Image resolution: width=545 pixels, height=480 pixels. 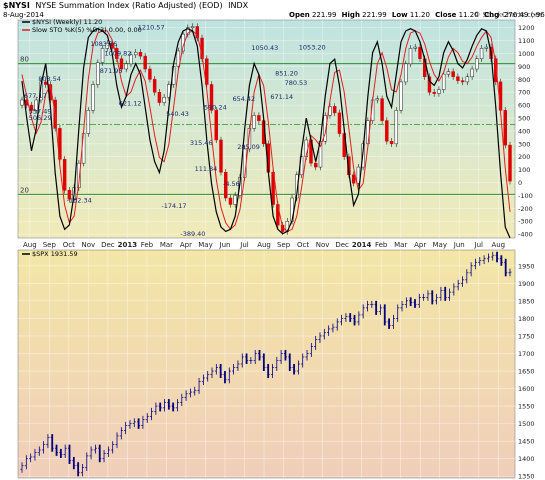 What do you see at coordinates (49, 79) in the screenshot?
I see `price-annotation: 808.54` at bounding box center [49, 79].